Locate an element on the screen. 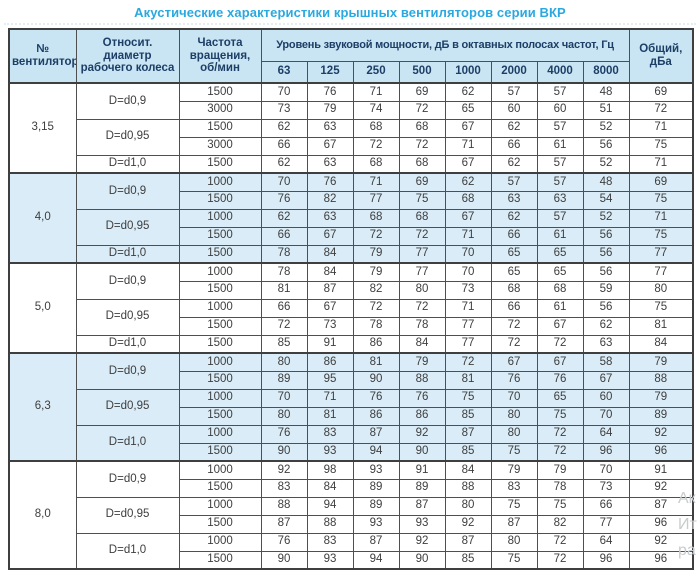 This screenshot has height=580, width=700. level-cell-1000: 71 is located at coordinates (468, 236).